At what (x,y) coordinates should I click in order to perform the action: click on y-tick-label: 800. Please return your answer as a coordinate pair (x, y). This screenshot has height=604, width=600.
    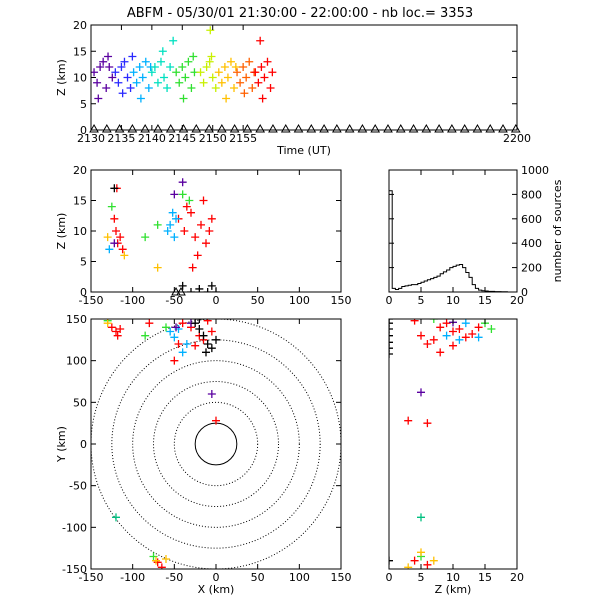
    Looking at the image, I should click on (531, 194).